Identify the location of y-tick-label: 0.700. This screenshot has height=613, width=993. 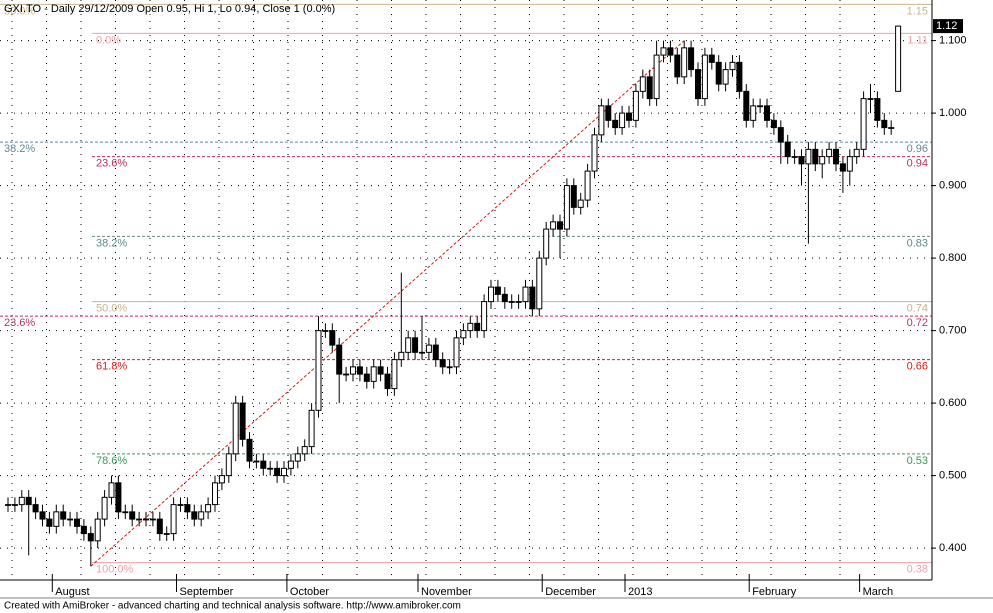
(953, 331).